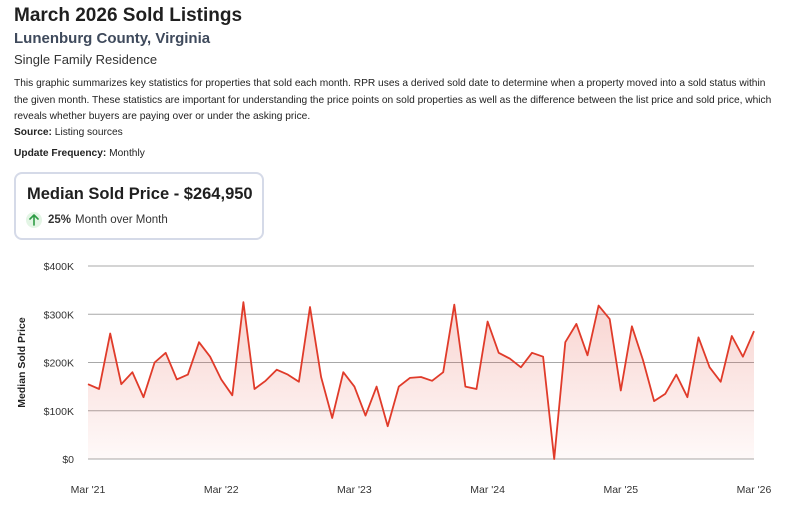 The width and height of the screenshot is (790, 531). I want to click on y-tick-label: $200K, so click(59, 364).